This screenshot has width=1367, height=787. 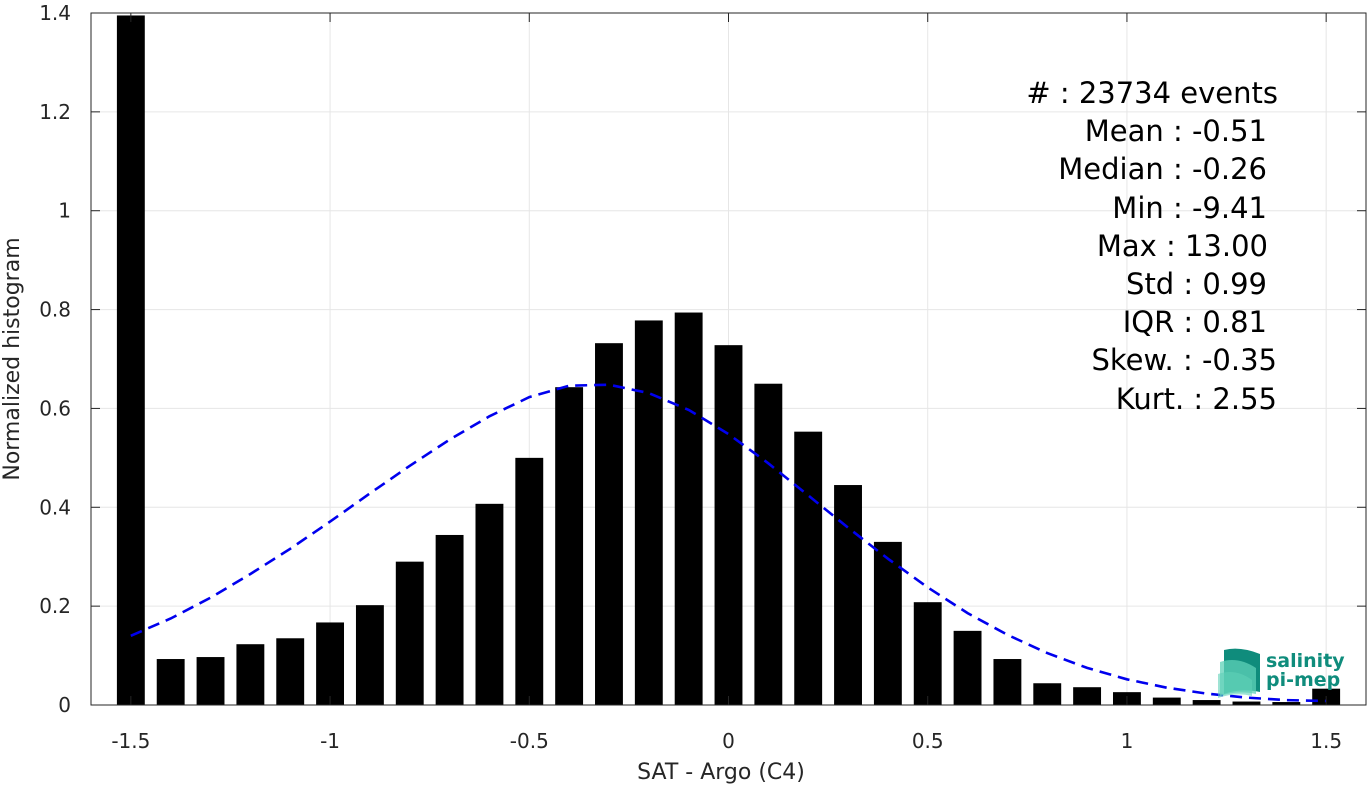 What do you see at coordinates (1196, 284) in the screenshot?
I see `stat-std: Std : 0.99` at bounding box center [1196, 284].